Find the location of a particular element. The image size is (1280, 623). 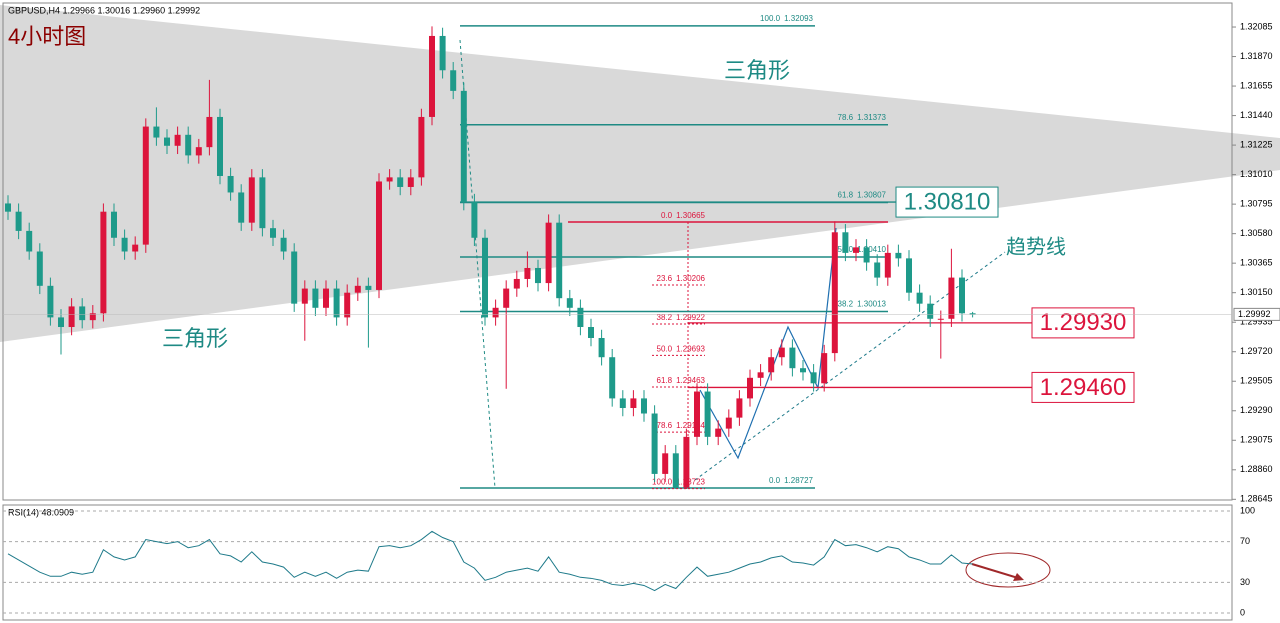

level-label: 1.29460 is located at coordinates (1083, 387).